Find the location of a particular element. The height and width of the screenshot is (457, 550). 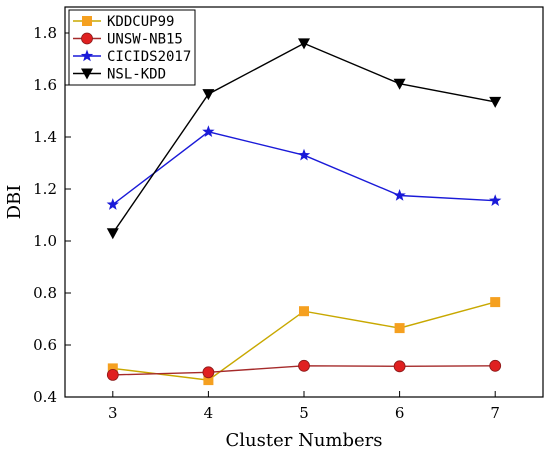

series-line is located at coordinates (304, 168).